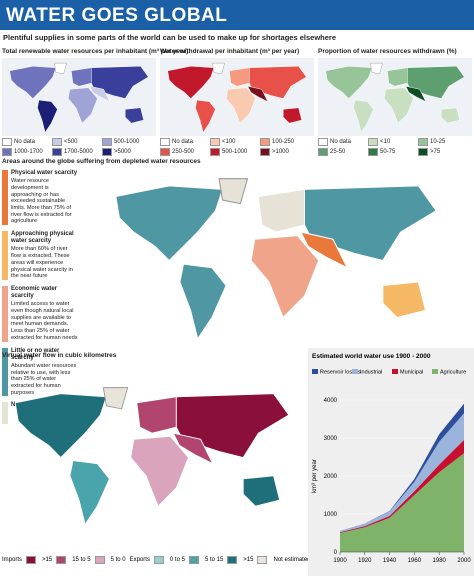 The height and width of the screenshot is (576, 474). What do you see at coordinates (415, 561) in the screenshot?
I see `x-tick-label: 1960` at bounding box center [415, 561].